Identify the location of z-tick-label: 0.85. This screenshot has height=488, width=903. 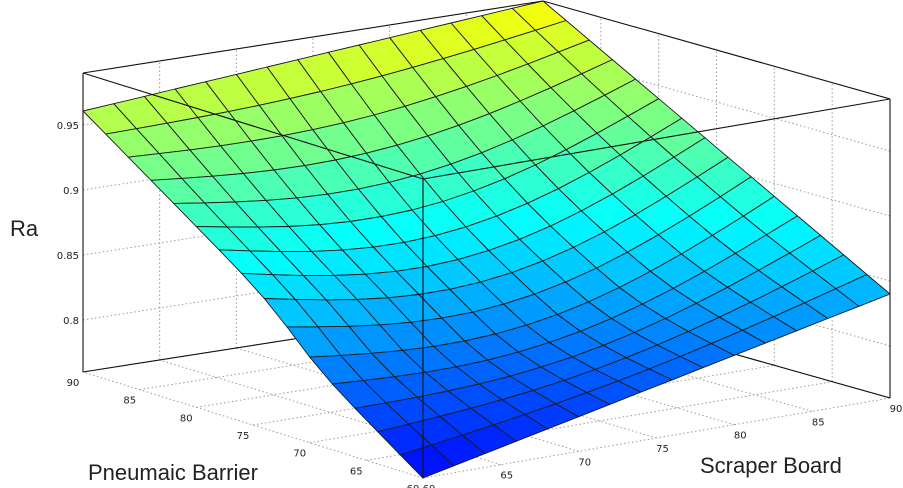
(68, 256).